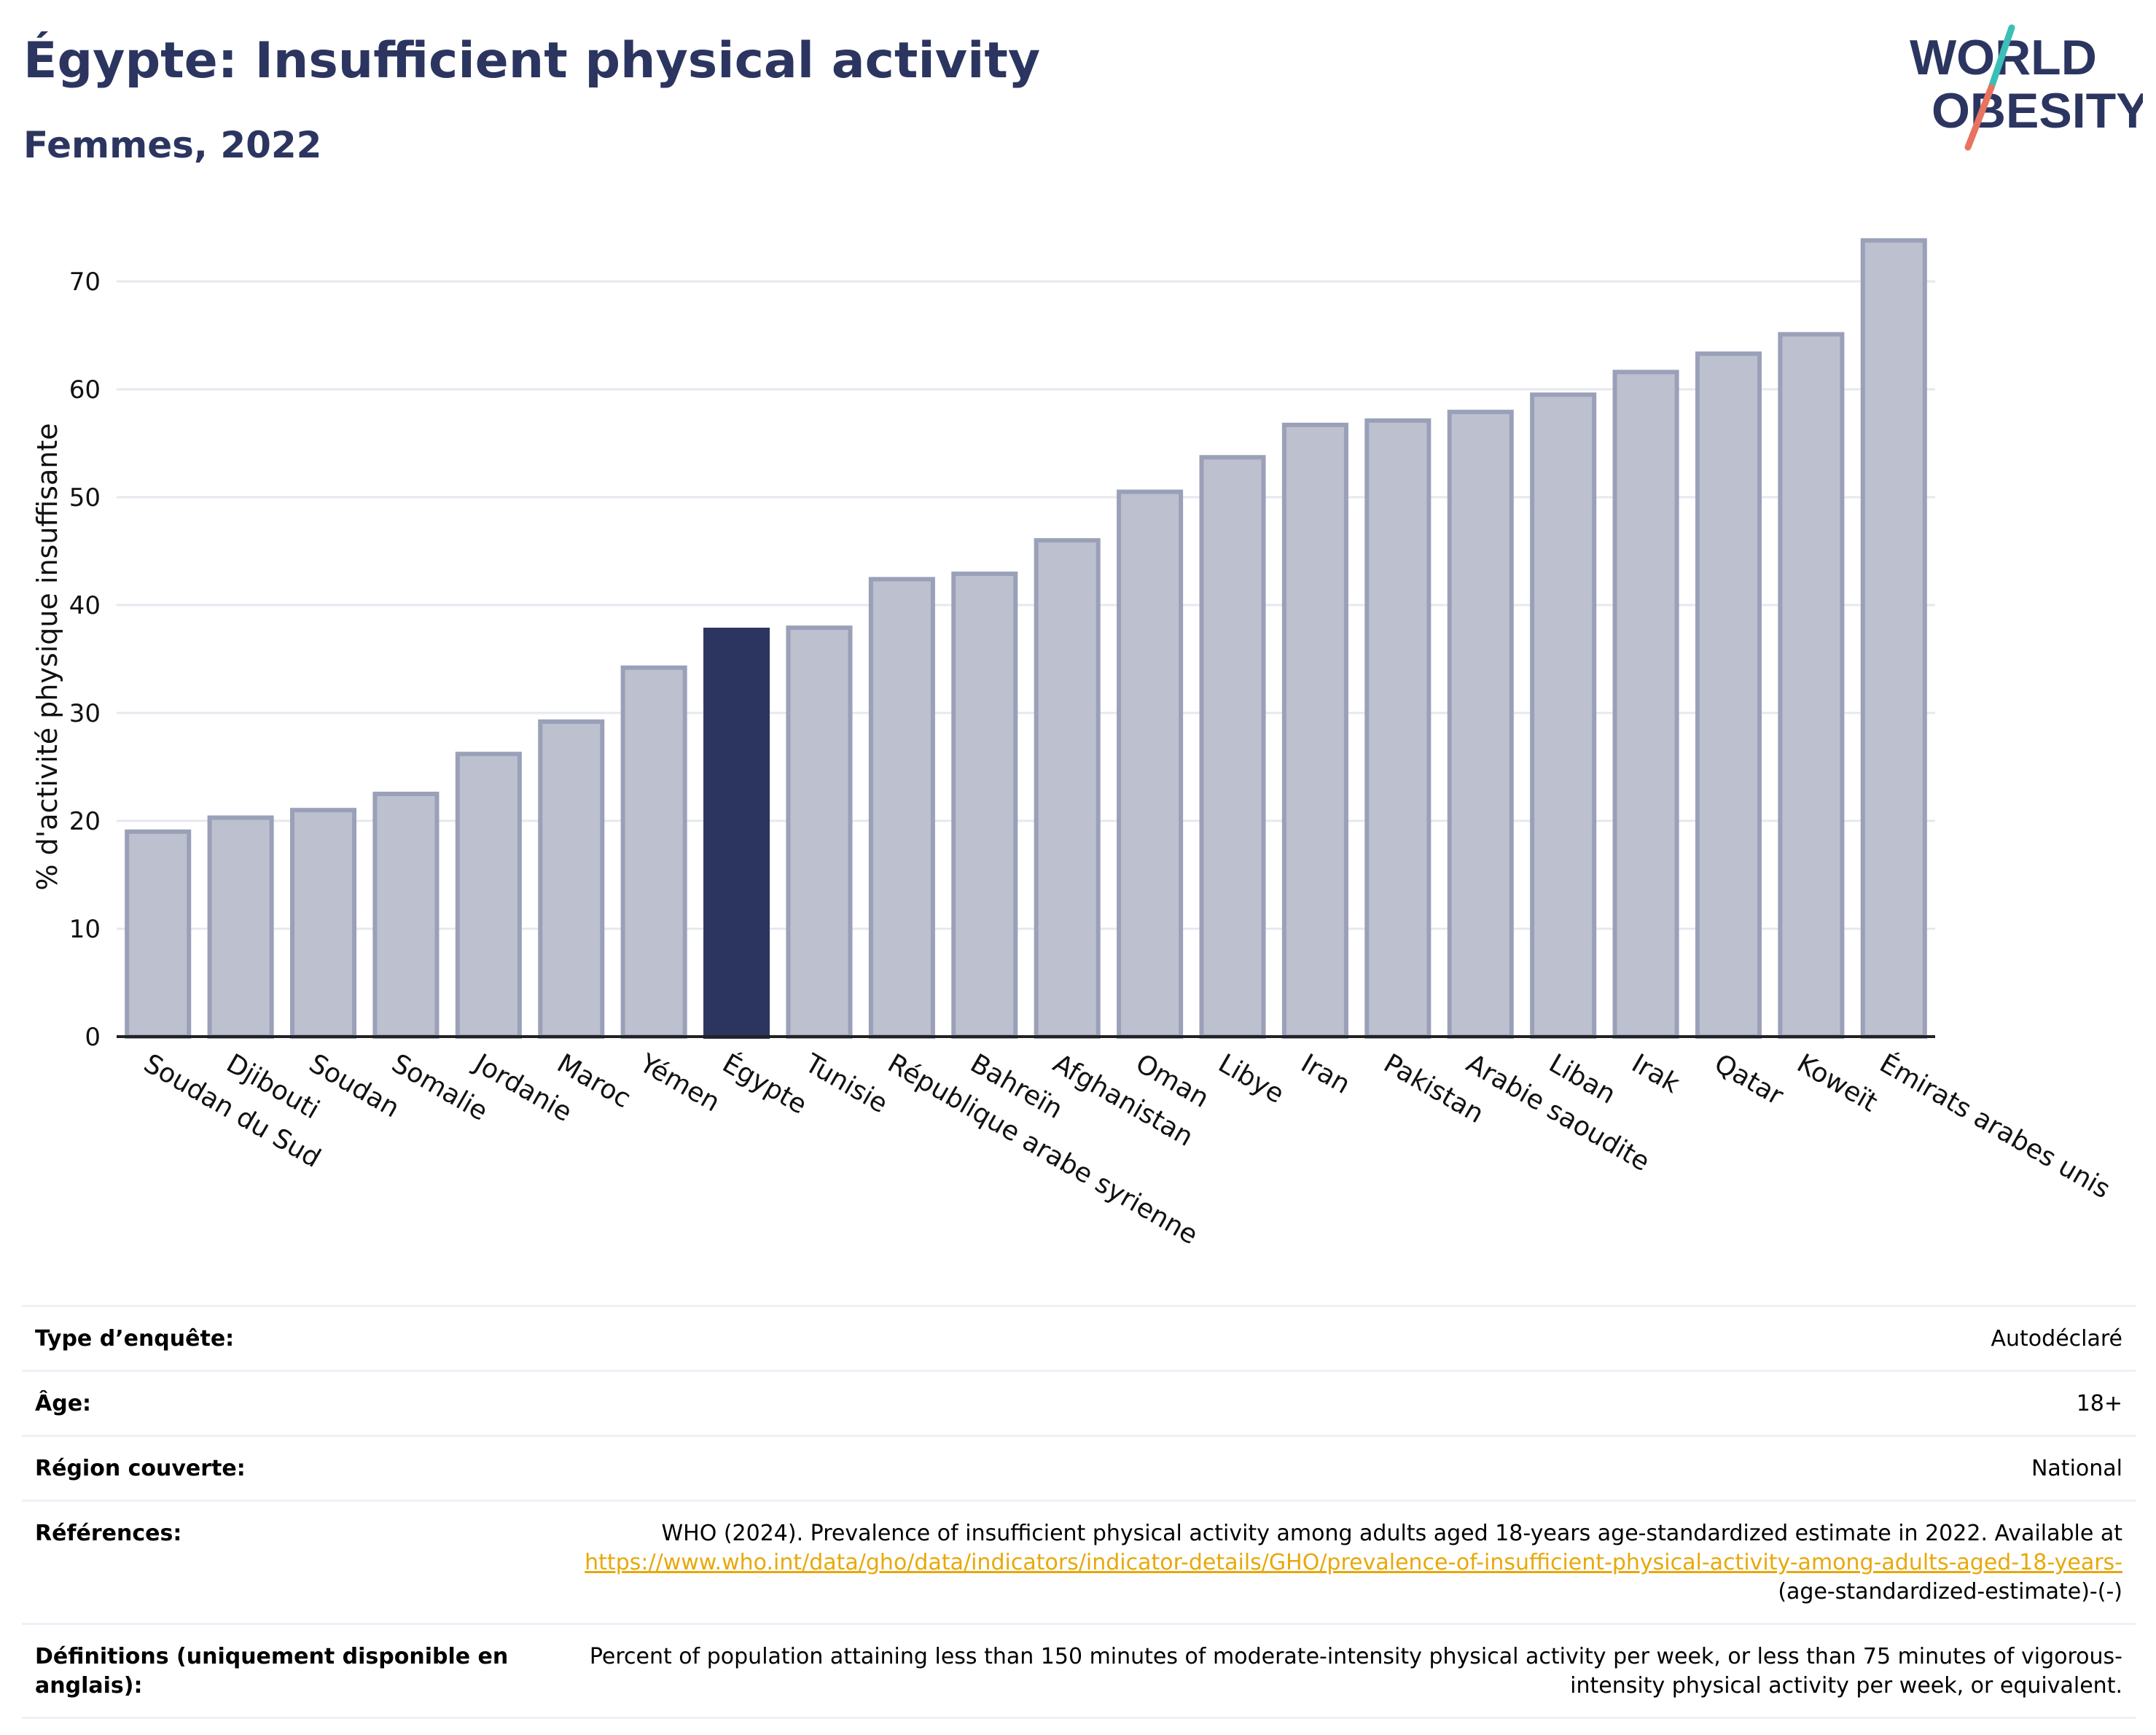 This screenshot has height=1735, width=2156. Describe the element at coordinates (1837, 1083) in the screenshot. I see `x-tick-label: Koweït` at that location.